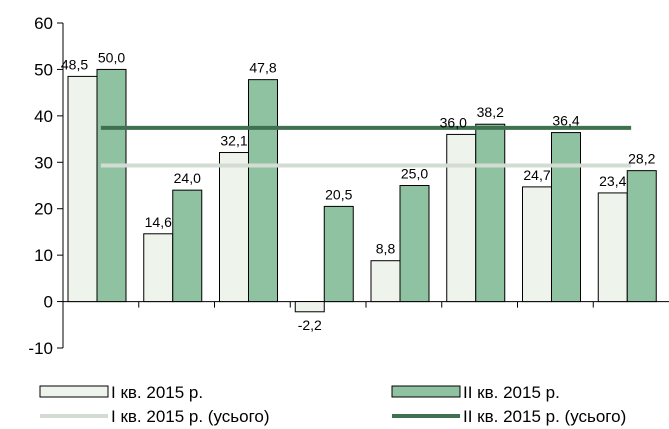 The height and width of the screenshot is (429, 669). What do you see at coordinates (453, 122) in the screenshot?
I see `data-label-s1-6: 36,0` at bounding box center [453, 122].